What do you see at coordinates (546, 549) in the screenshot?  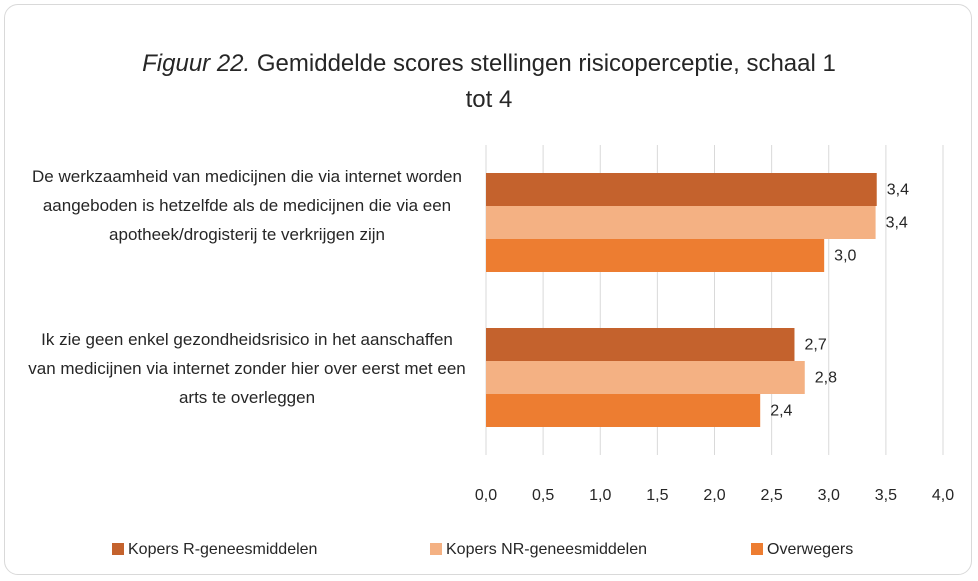 I see `legend-label: Kopers NR-geneesmiddelen` at bounding box center [546, 549].